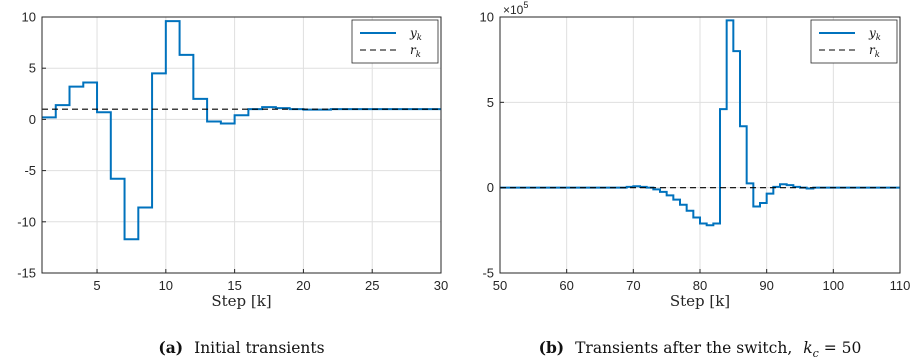  I want to click on caption-b-label: (b), so click(552, 347).